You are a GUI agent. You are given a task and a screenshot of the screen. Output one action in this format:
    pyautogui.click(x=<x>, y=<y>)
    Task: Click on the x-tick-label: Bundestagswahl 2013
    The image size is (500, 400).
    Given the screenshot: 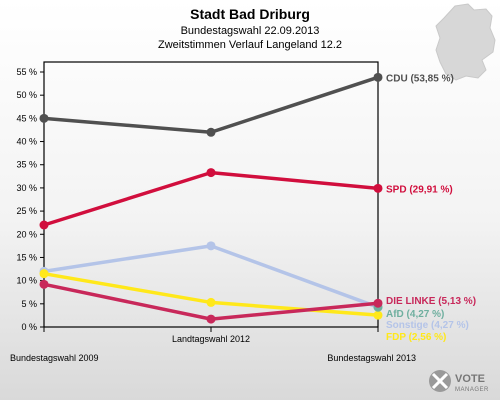 What is the action you would take?
    pyautogui.click(x=371, y=358)
    